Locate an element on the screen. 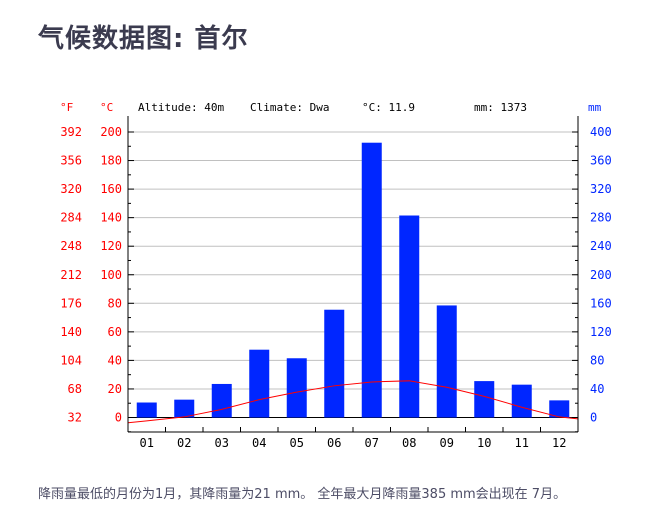 The width and height of the screenshot is (651, 522). f-tick-label: 68 is located at coordinates (75, 389).